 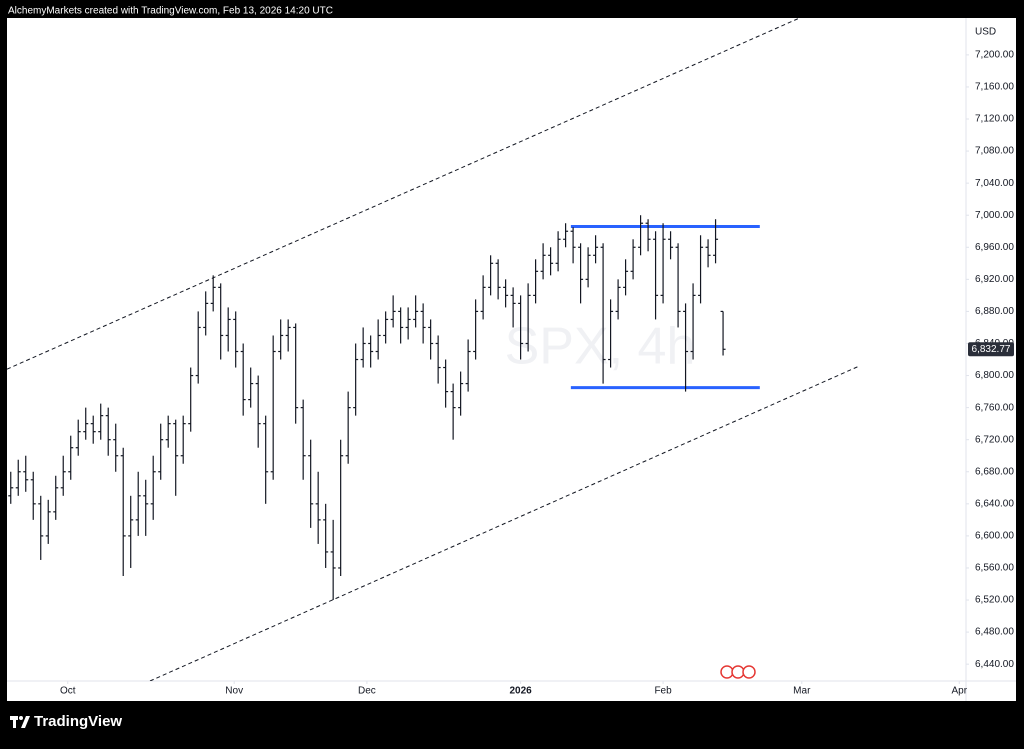 What do you see at coordinates (994, 279) in the screenshot?
I see `y-tick-label: 6,920.00` at bounding box center [994, 279].